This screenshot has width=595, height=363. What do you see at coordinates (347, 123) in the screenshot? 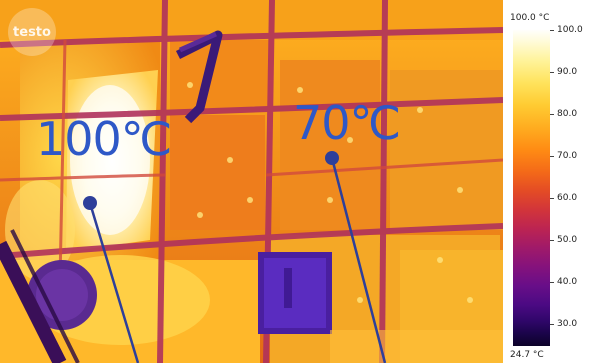
I see `temperature-label-70: 70℃` at bounding box center [347, 123].